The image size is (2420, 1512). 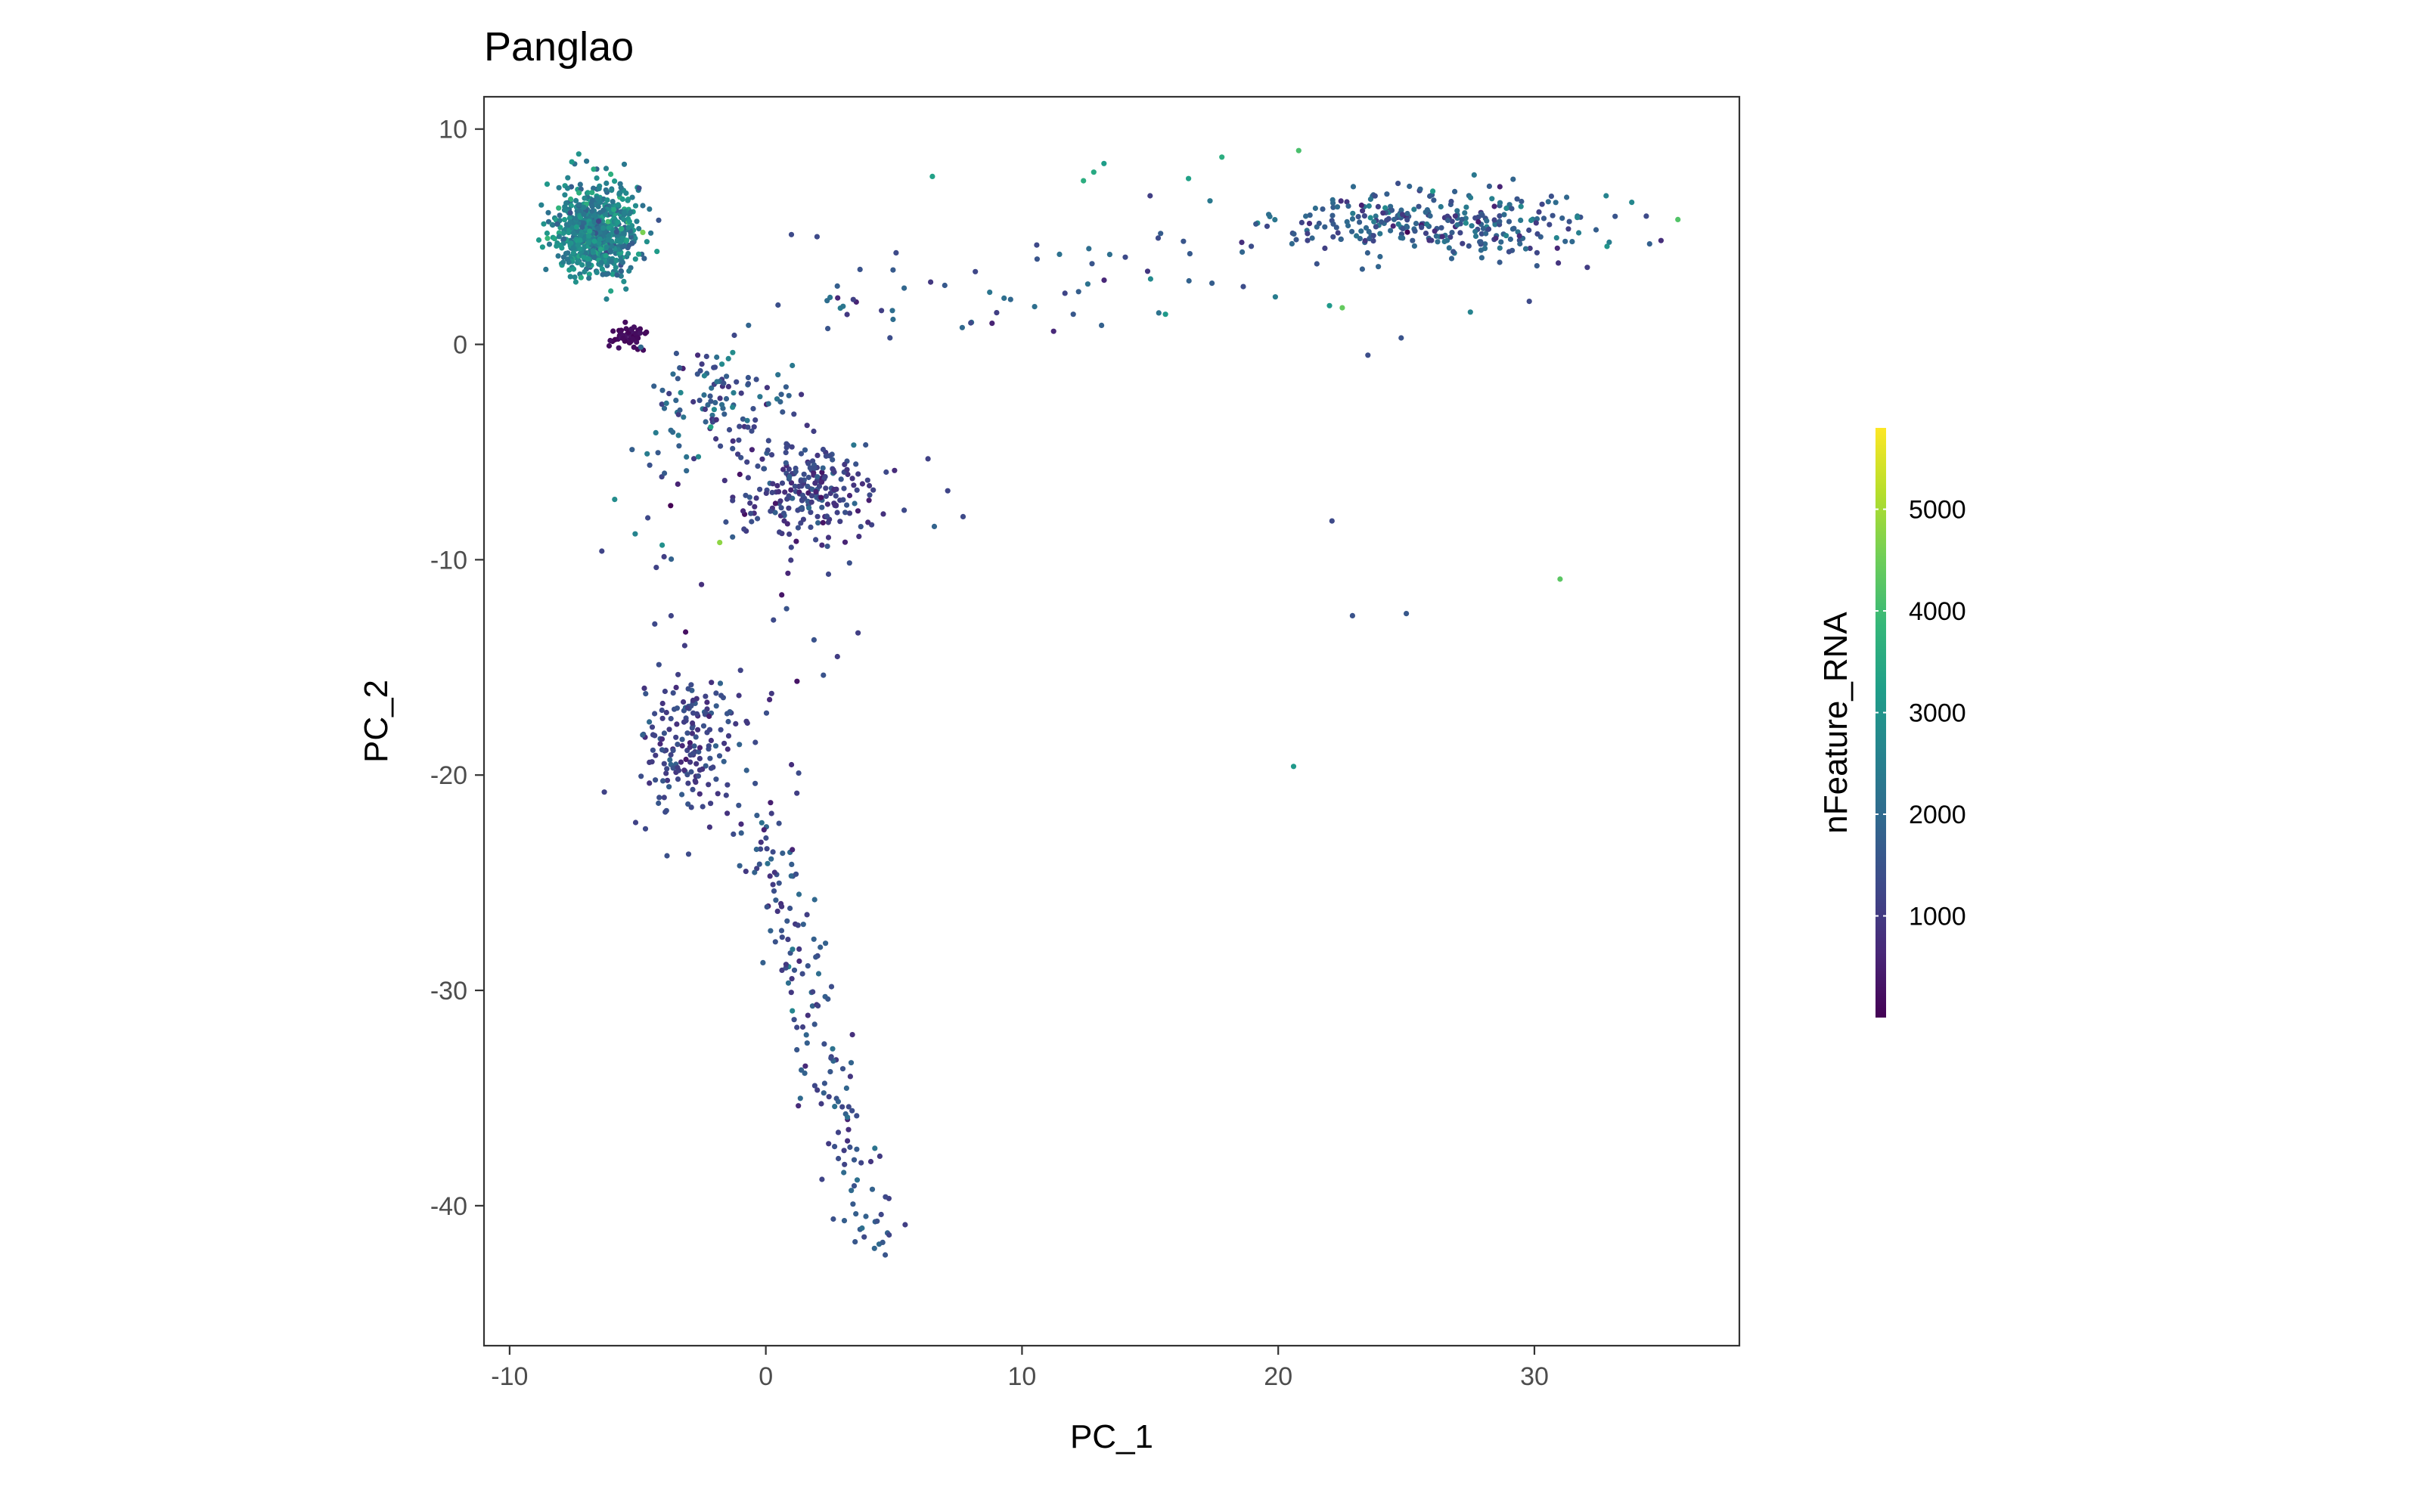 What do you see at coordinates (1111, 1436) in the screenshot?
I see `x-axis-title: PC_1` at bounding box center [1111, 1436].